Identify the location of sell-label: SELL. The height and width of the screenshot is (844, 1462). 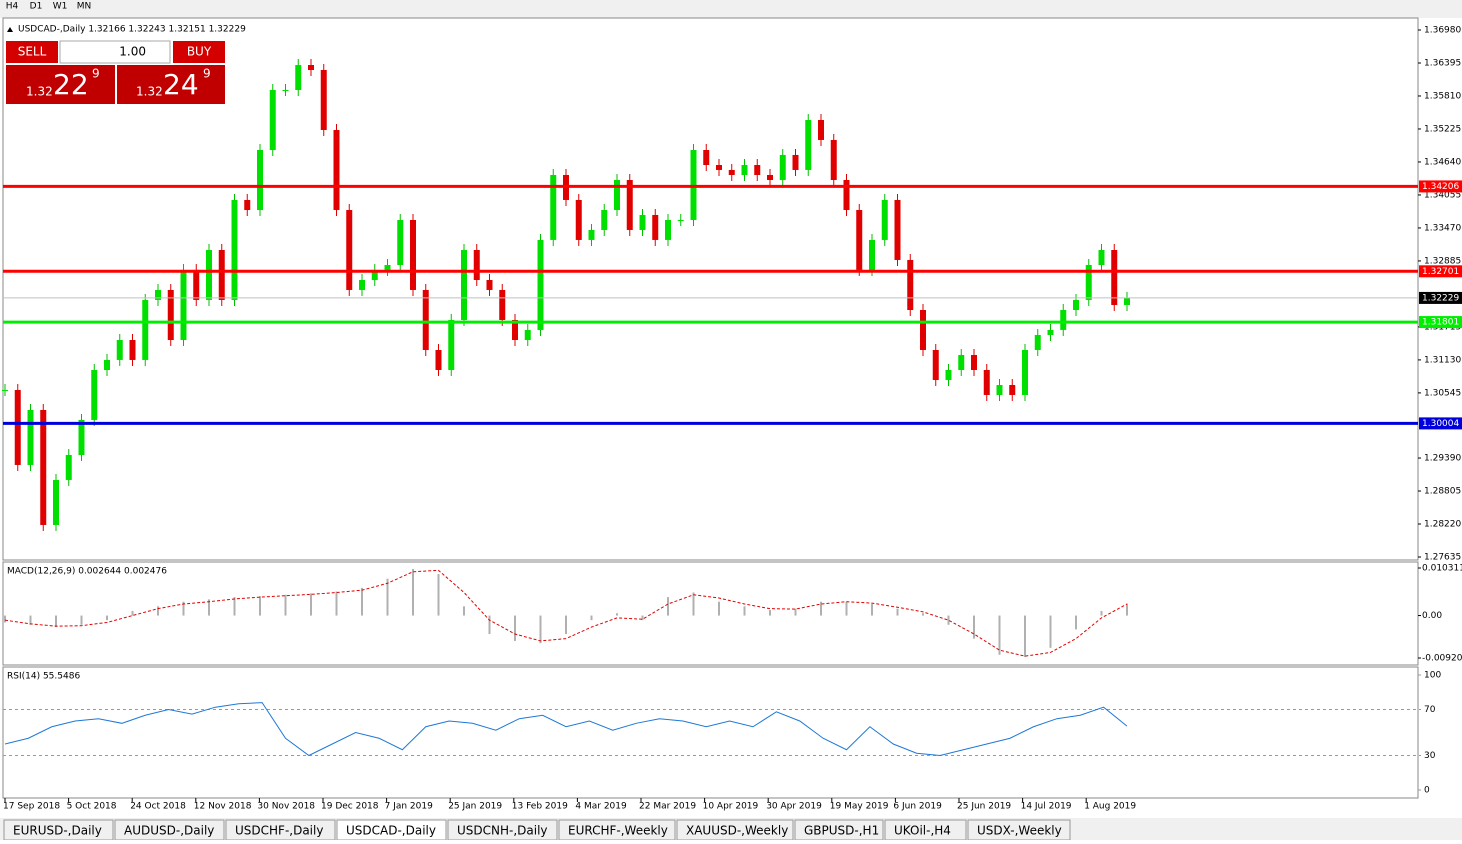
(32, 52).